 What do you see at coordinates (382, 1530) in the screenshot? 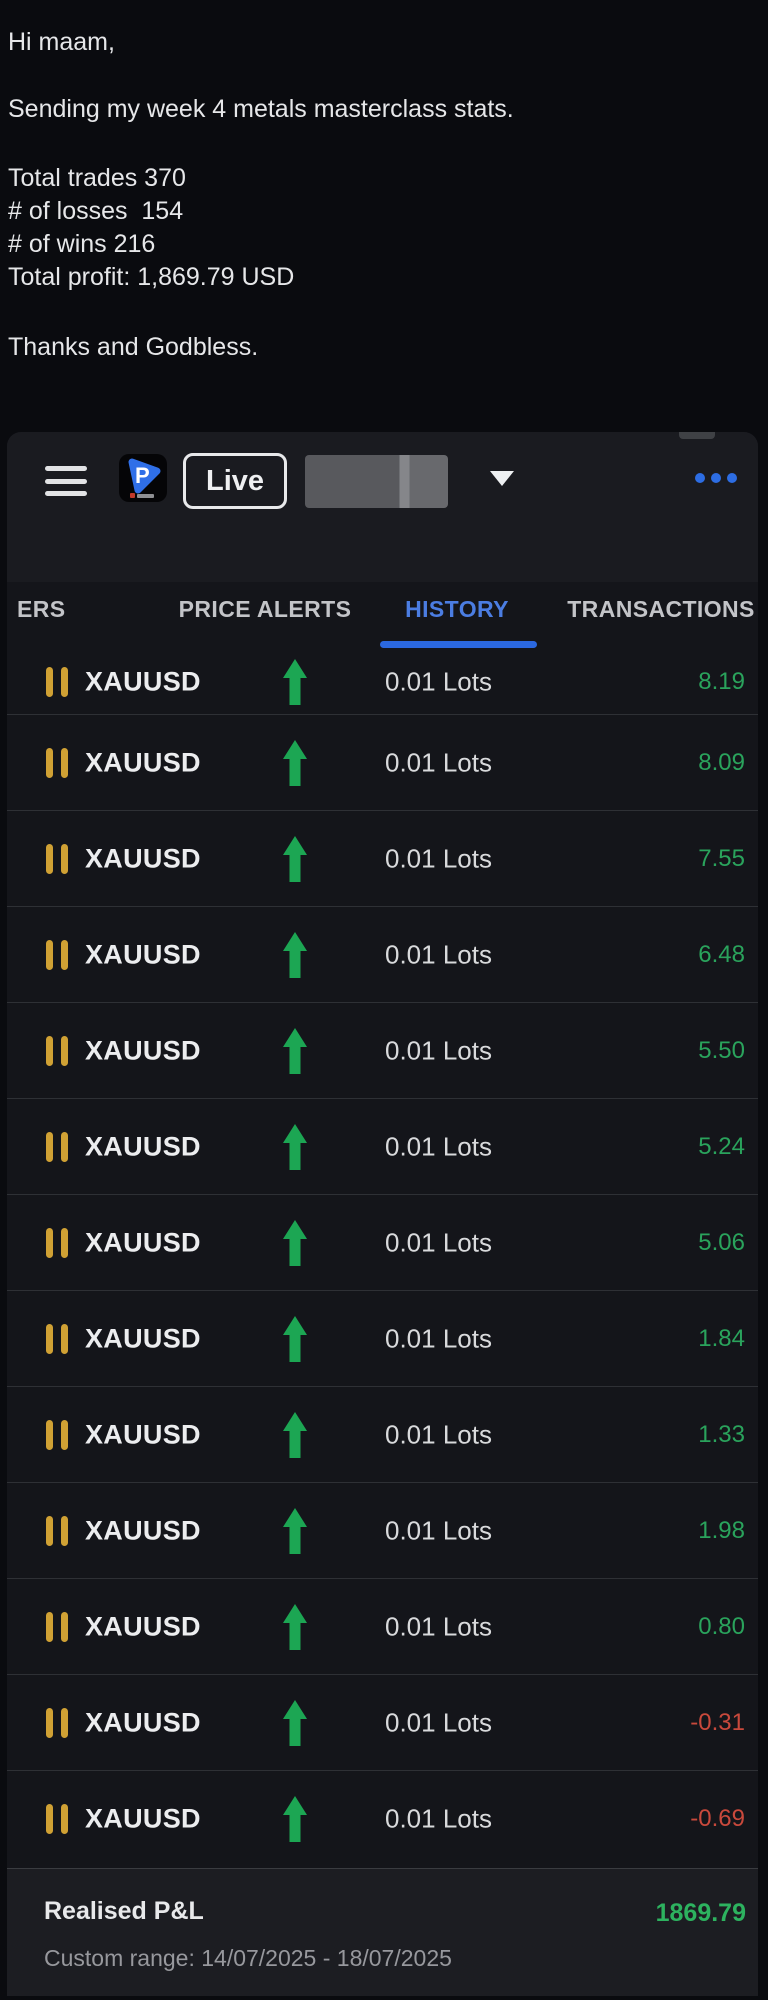
I see `trade-row: XAUUSD 0.01 Lots 1.98` at bounding box center [382, 1530].